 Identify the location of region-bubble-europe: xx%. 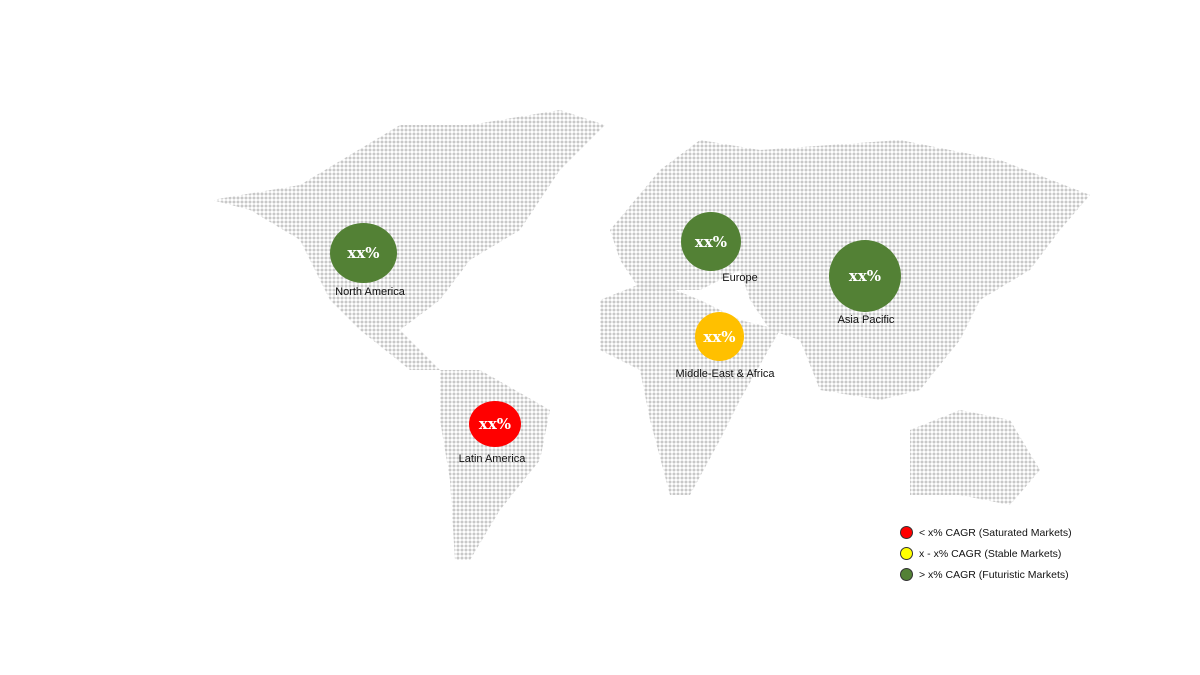
(711, 241).